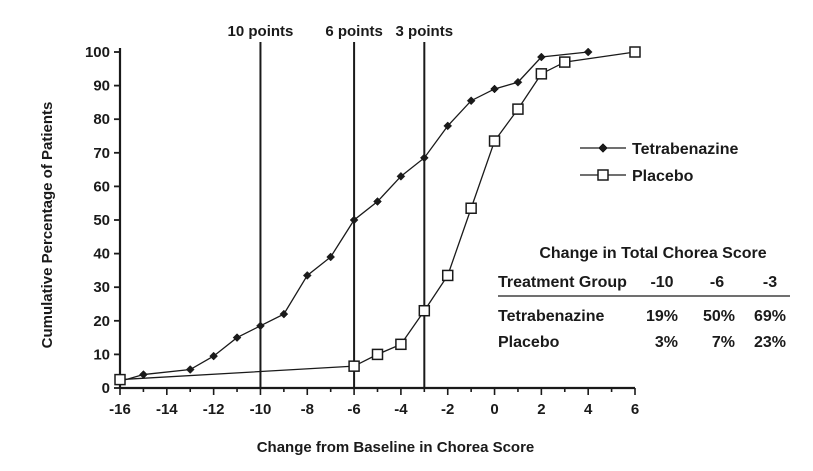 Image resolution: width=813 pixels, height=471 pixels. What do you see at coordinates (97, 52) in the screenshot?
I see `y-tick-label: 100` at bounding box center [97, 52].